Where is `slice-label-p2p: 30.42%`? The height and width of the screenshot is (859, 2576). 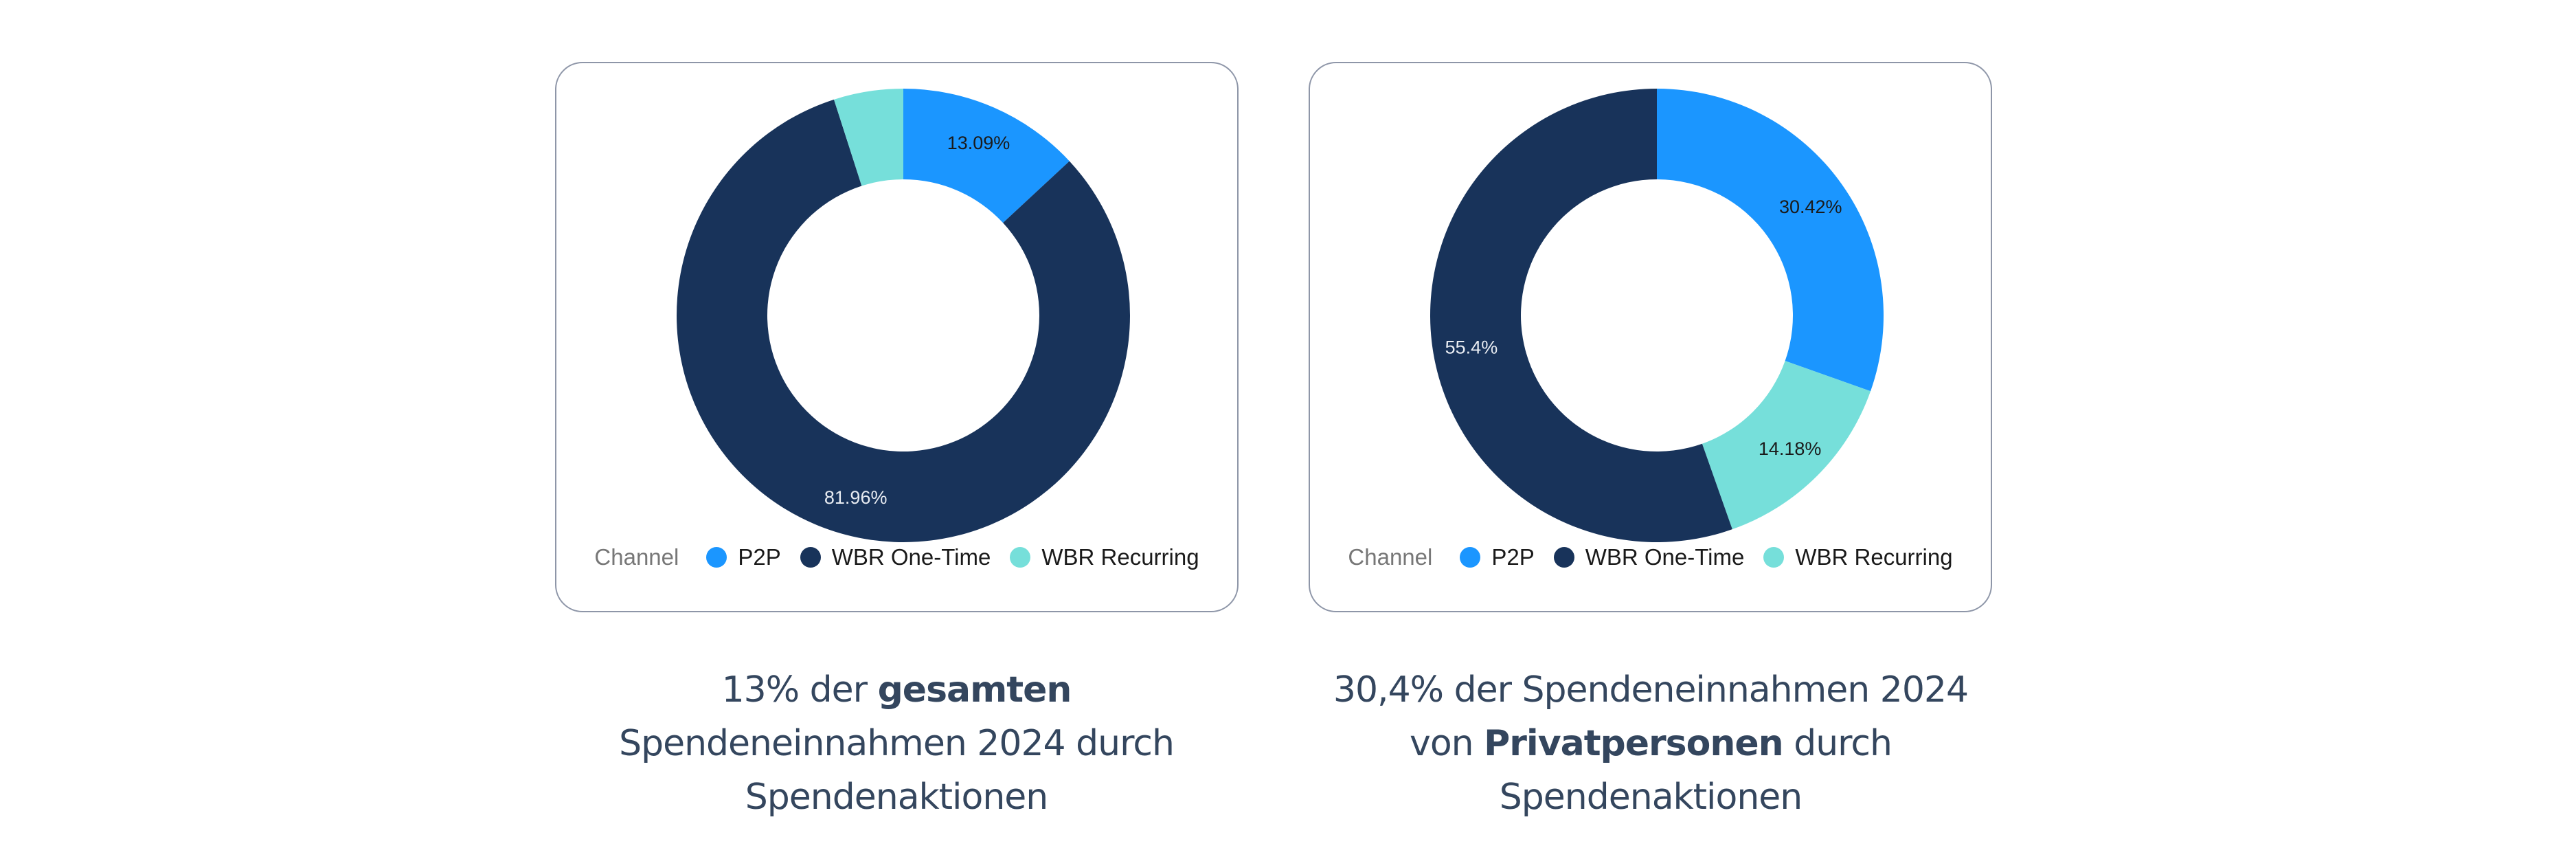
slice-label-p2p: 30.42% is located at coordinates (1810, 207).